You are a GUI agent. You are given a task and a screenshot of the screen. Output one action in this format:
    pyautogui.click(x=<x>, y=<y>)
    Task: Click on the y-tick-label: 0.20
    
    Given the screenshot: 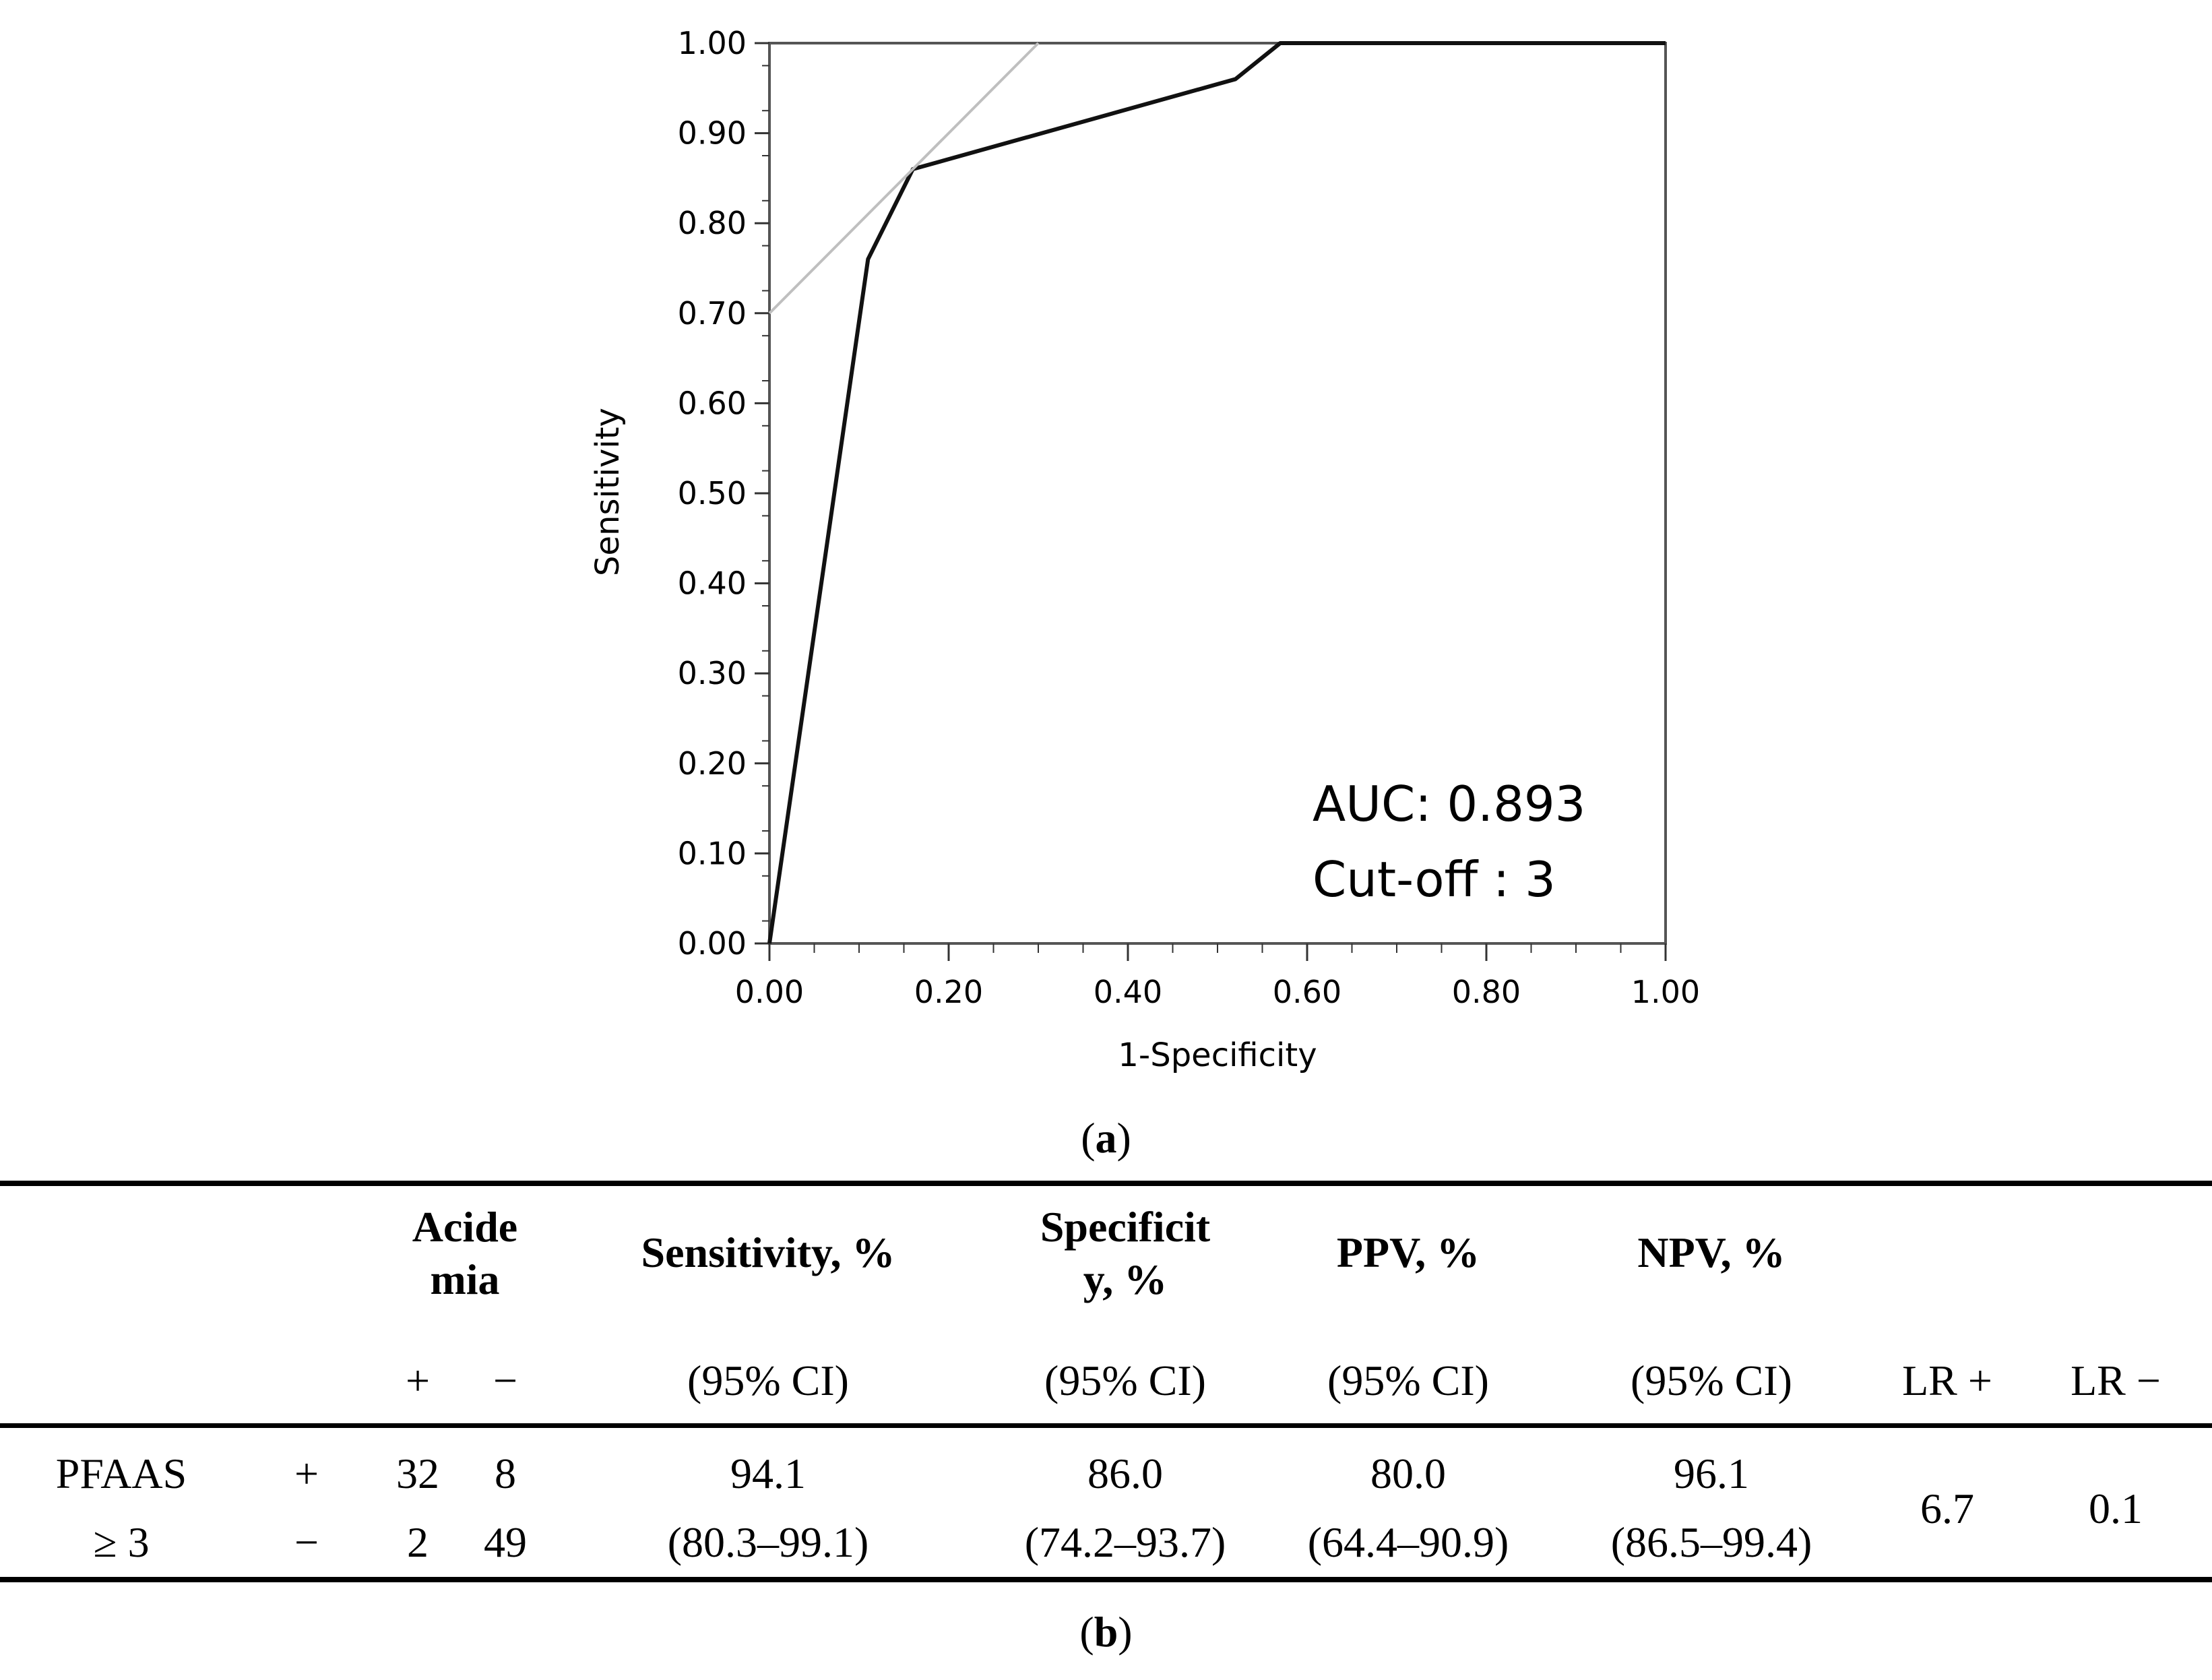 What is the action you would take?
    pyautogui.click(x=712, y=763)
    